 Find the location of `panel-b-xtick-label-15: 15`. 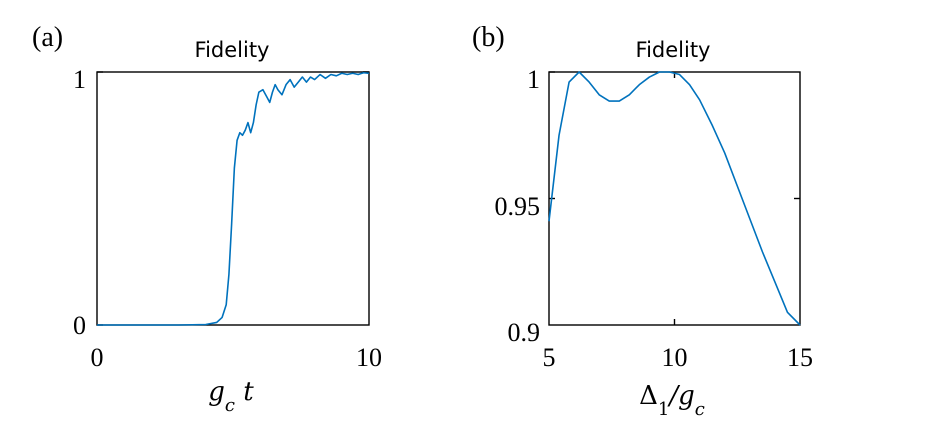

panel-b-xtick-label-15: 15 is located at coordinates (800, 357).